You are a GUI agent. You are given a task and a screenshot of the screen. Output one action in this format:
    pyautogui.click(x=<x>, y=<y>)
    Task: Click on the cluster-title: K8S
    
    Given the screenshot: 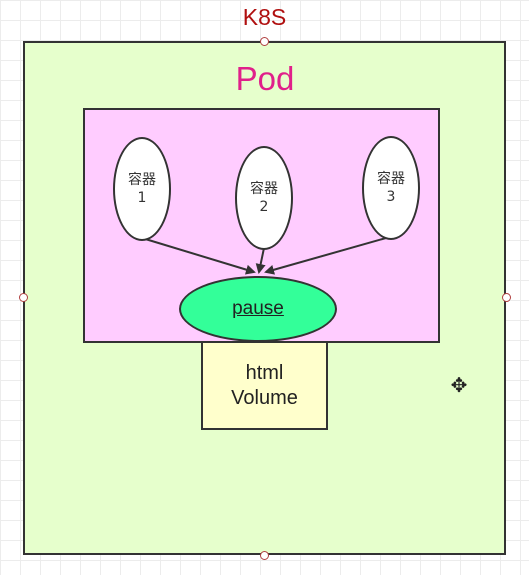 What is the action you would take?
    pyautogui.click(x=264, y=17)
    